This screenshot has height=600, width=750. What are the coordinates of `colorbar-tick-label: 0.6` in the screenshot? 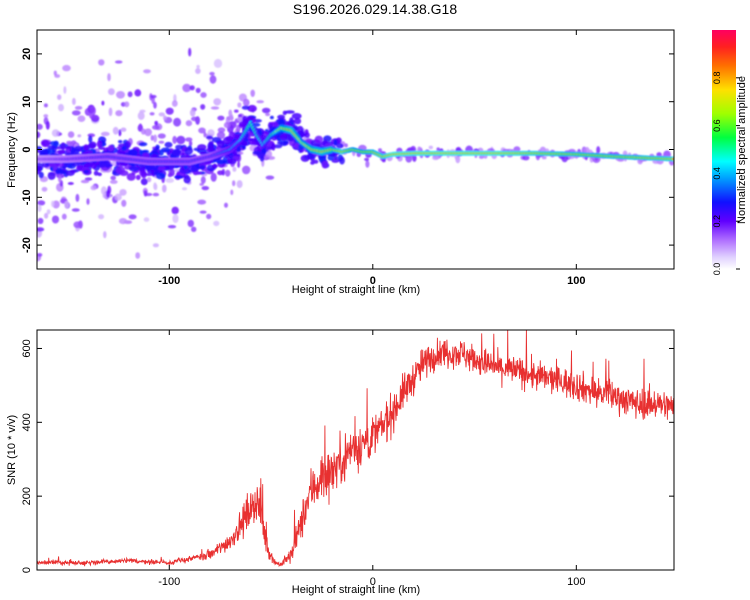 It's located at (717, 125).